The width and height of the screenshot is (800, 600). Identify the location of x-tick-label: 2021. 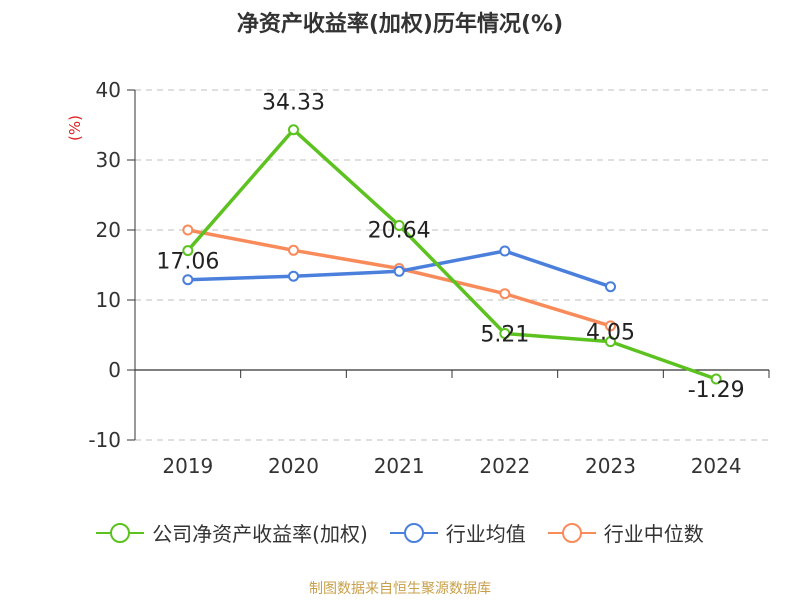
(399, 466).